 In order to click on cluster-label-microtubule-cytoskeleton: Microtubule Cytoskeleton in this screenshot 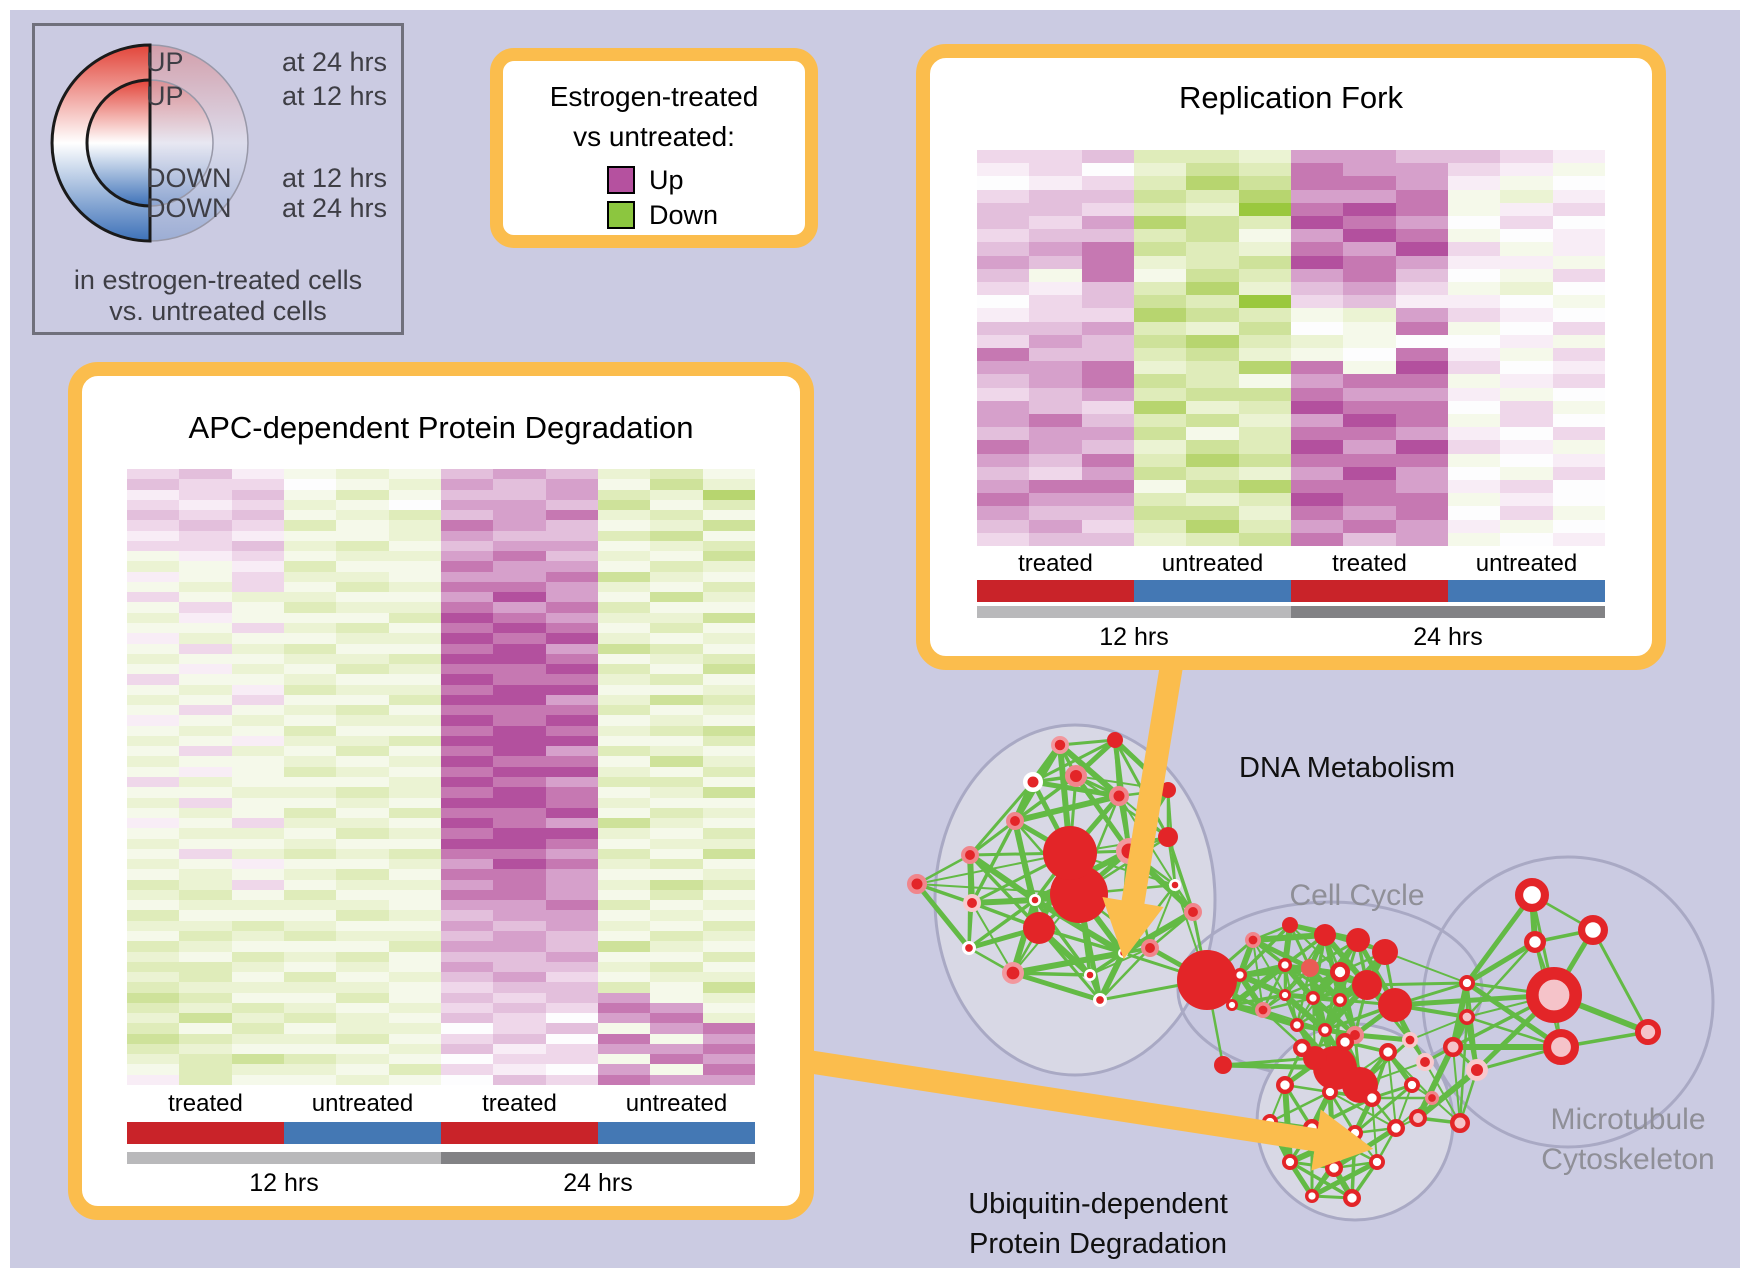, I will do `click(1626, 1140)`.